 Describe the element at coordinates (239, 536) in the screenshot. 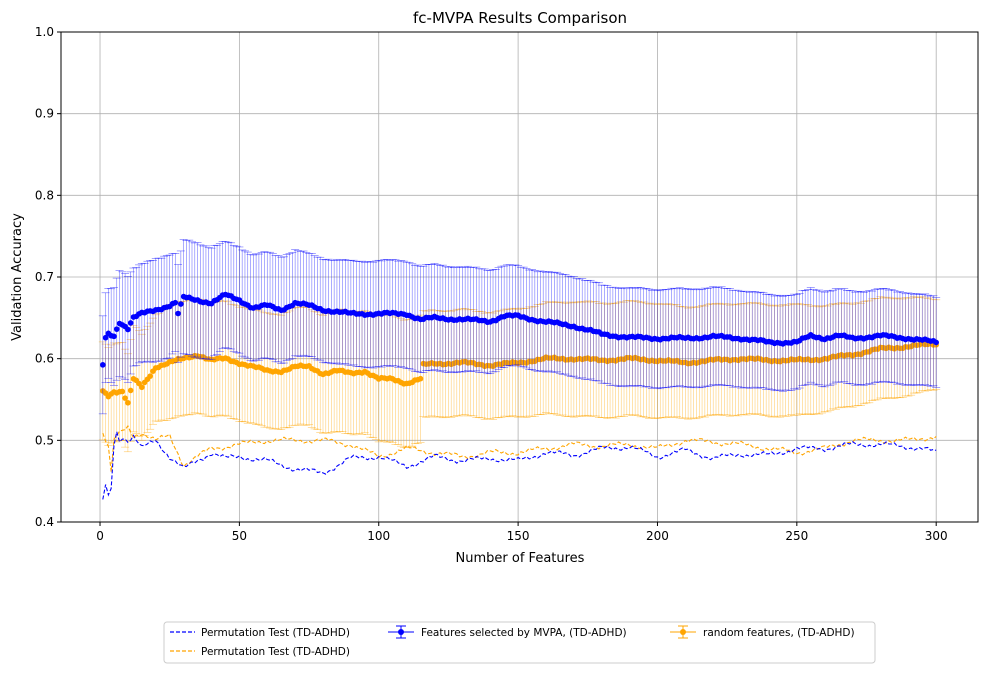

I see `x-tick-label: 50` at that location.